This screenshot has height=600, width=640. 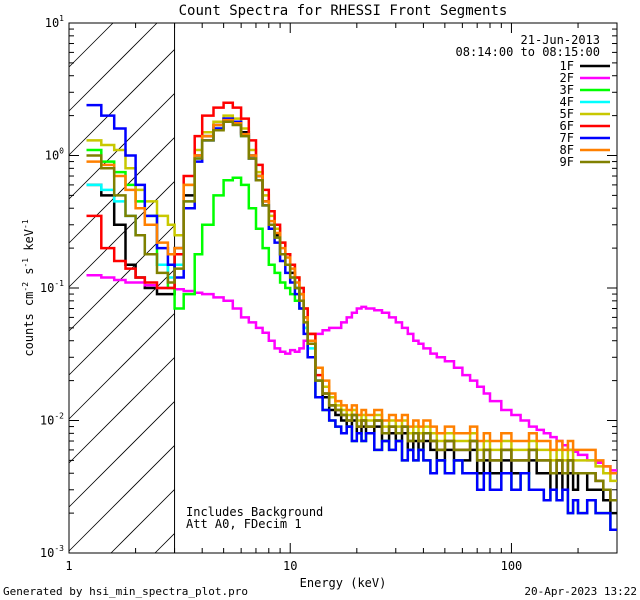 I want to click on footer-timestamp: 20-Apr-2023 13:22, so click(x=580, y=591).